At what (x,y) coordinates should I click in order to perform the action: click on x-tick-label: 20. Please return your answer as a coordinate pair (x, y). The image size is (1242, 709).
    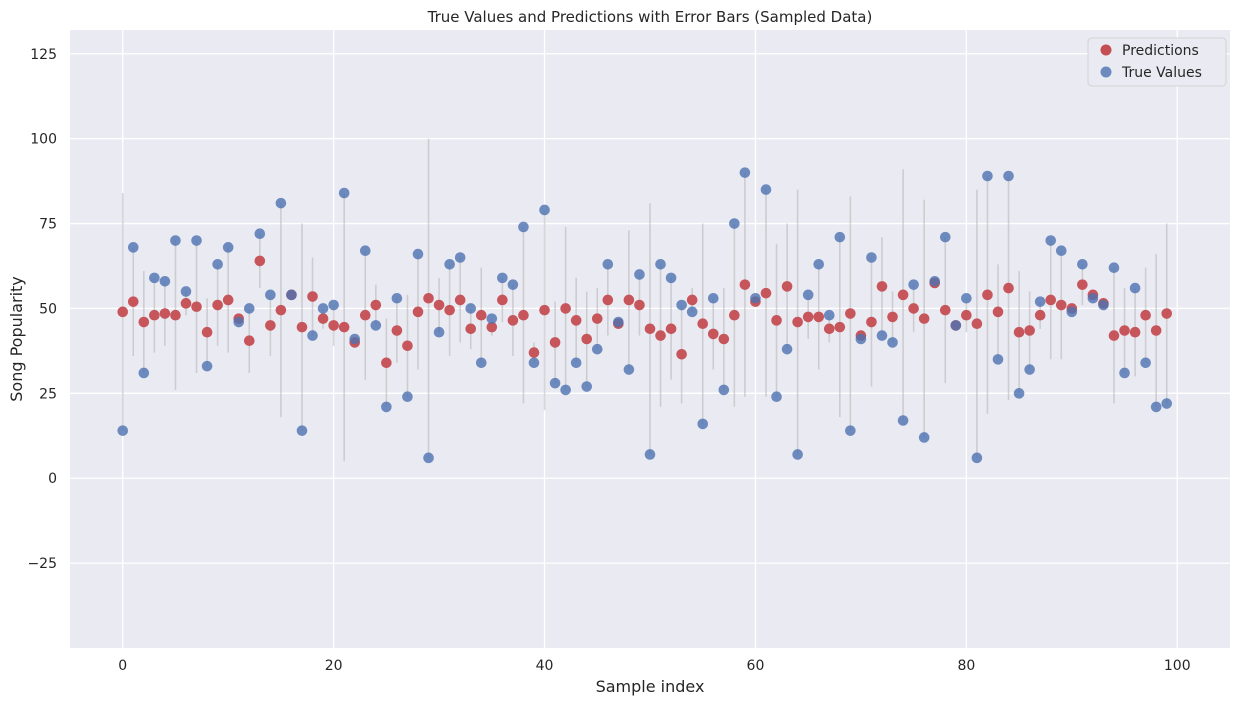
    Looking at the image, I should click on (334, 666).